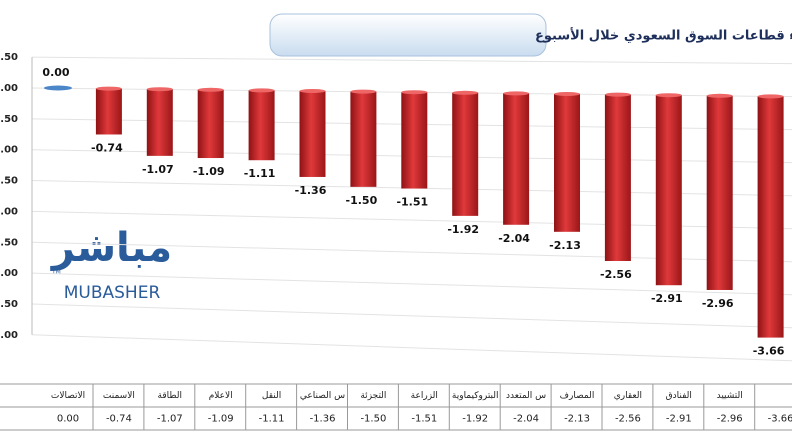 The width and height of the screenshot is (792, 446). What do you see at coordinates (221, 396) in the screenshot?
I see `table-header: الاعلام` at bounding box center [221, 396].